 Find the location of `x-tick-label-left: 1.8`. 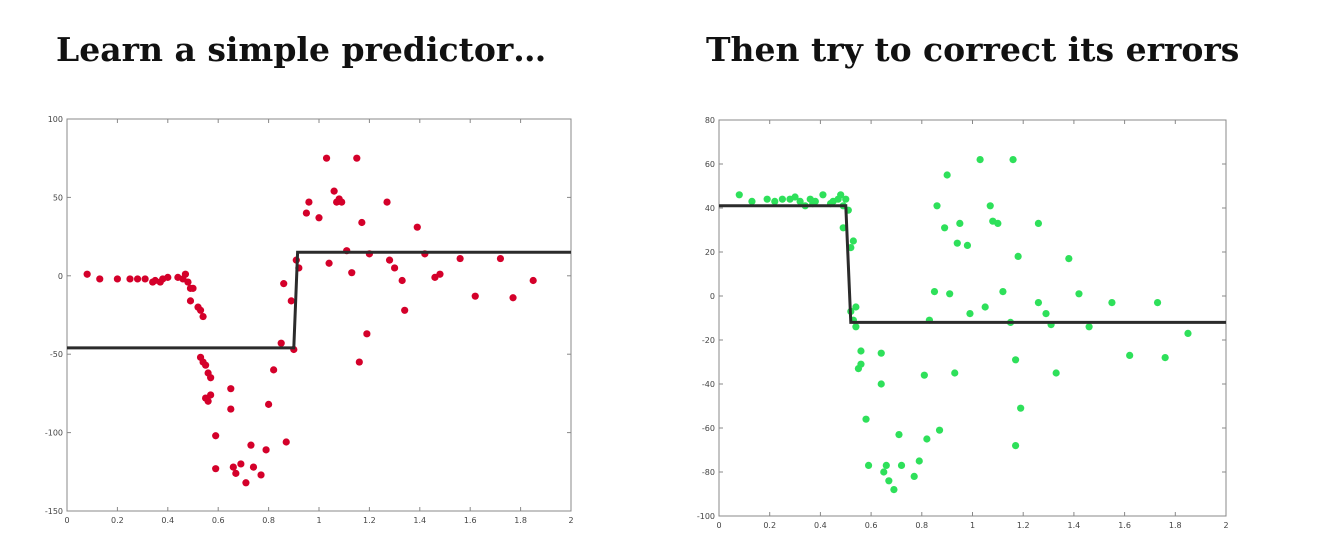

x-tick-label-left: 1.8 is located at coordinates (520, 520).